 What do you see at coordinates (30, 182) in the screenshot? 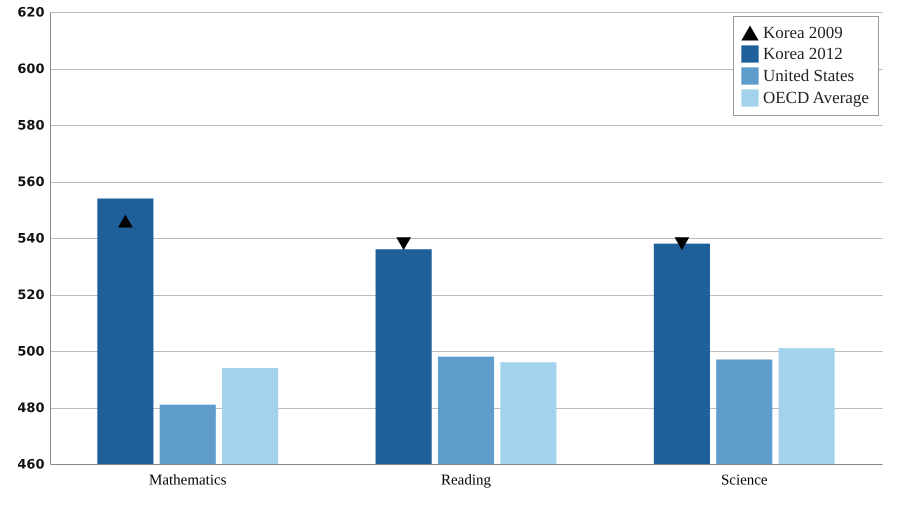
I see `y-tick-label: 560` at bounding box center [30, 182].